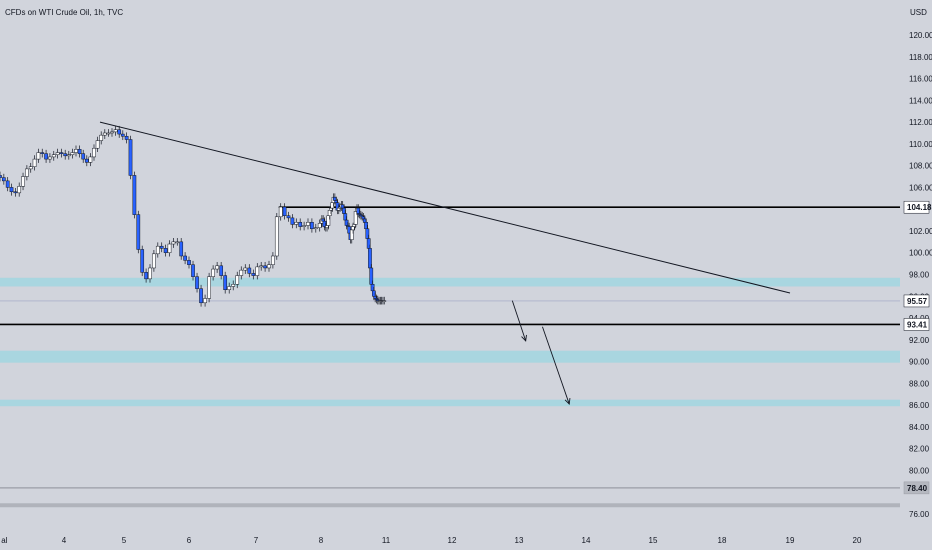 The width and height of the screenshot is (932, 550). I want to click on chart-title: CFDs on WTI Crude Oil, 1h, TVC, so click(64, 12).